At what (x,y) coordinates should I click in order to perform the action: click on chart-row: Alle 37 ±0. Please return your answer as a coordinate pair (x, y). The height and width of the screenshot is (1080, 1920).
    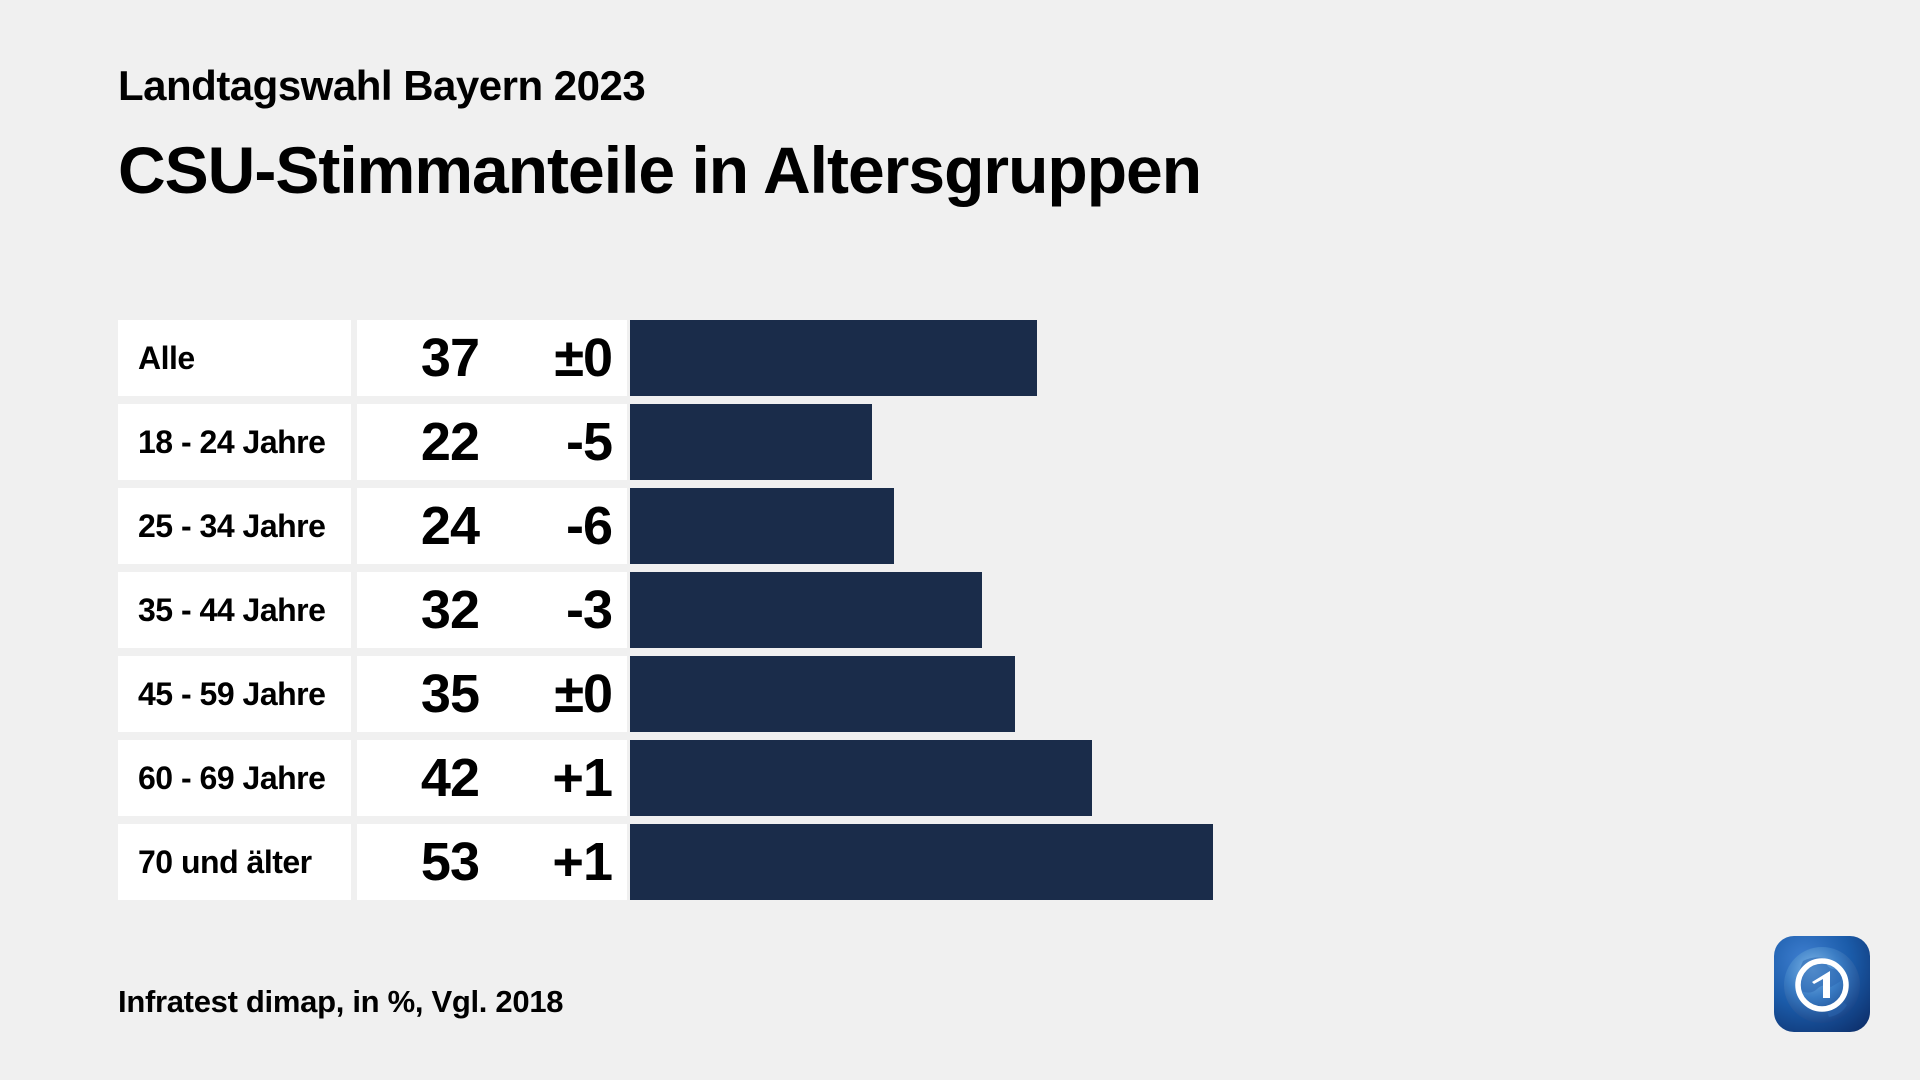
    Looking at the image, I should click on (1013, 358).